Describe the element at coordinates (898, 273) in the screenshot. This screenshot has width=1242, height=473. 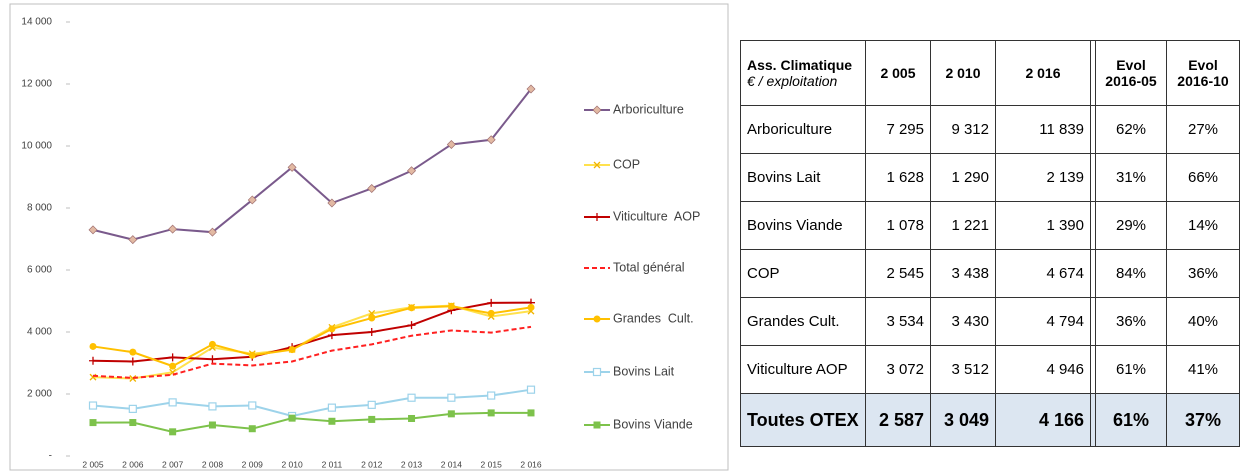
I see `value-cell: 2 545` at that location.